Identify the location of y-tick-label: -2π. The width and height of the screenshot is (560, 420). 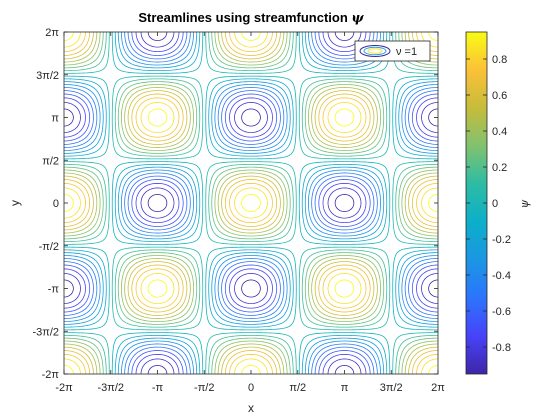
(51, 375).